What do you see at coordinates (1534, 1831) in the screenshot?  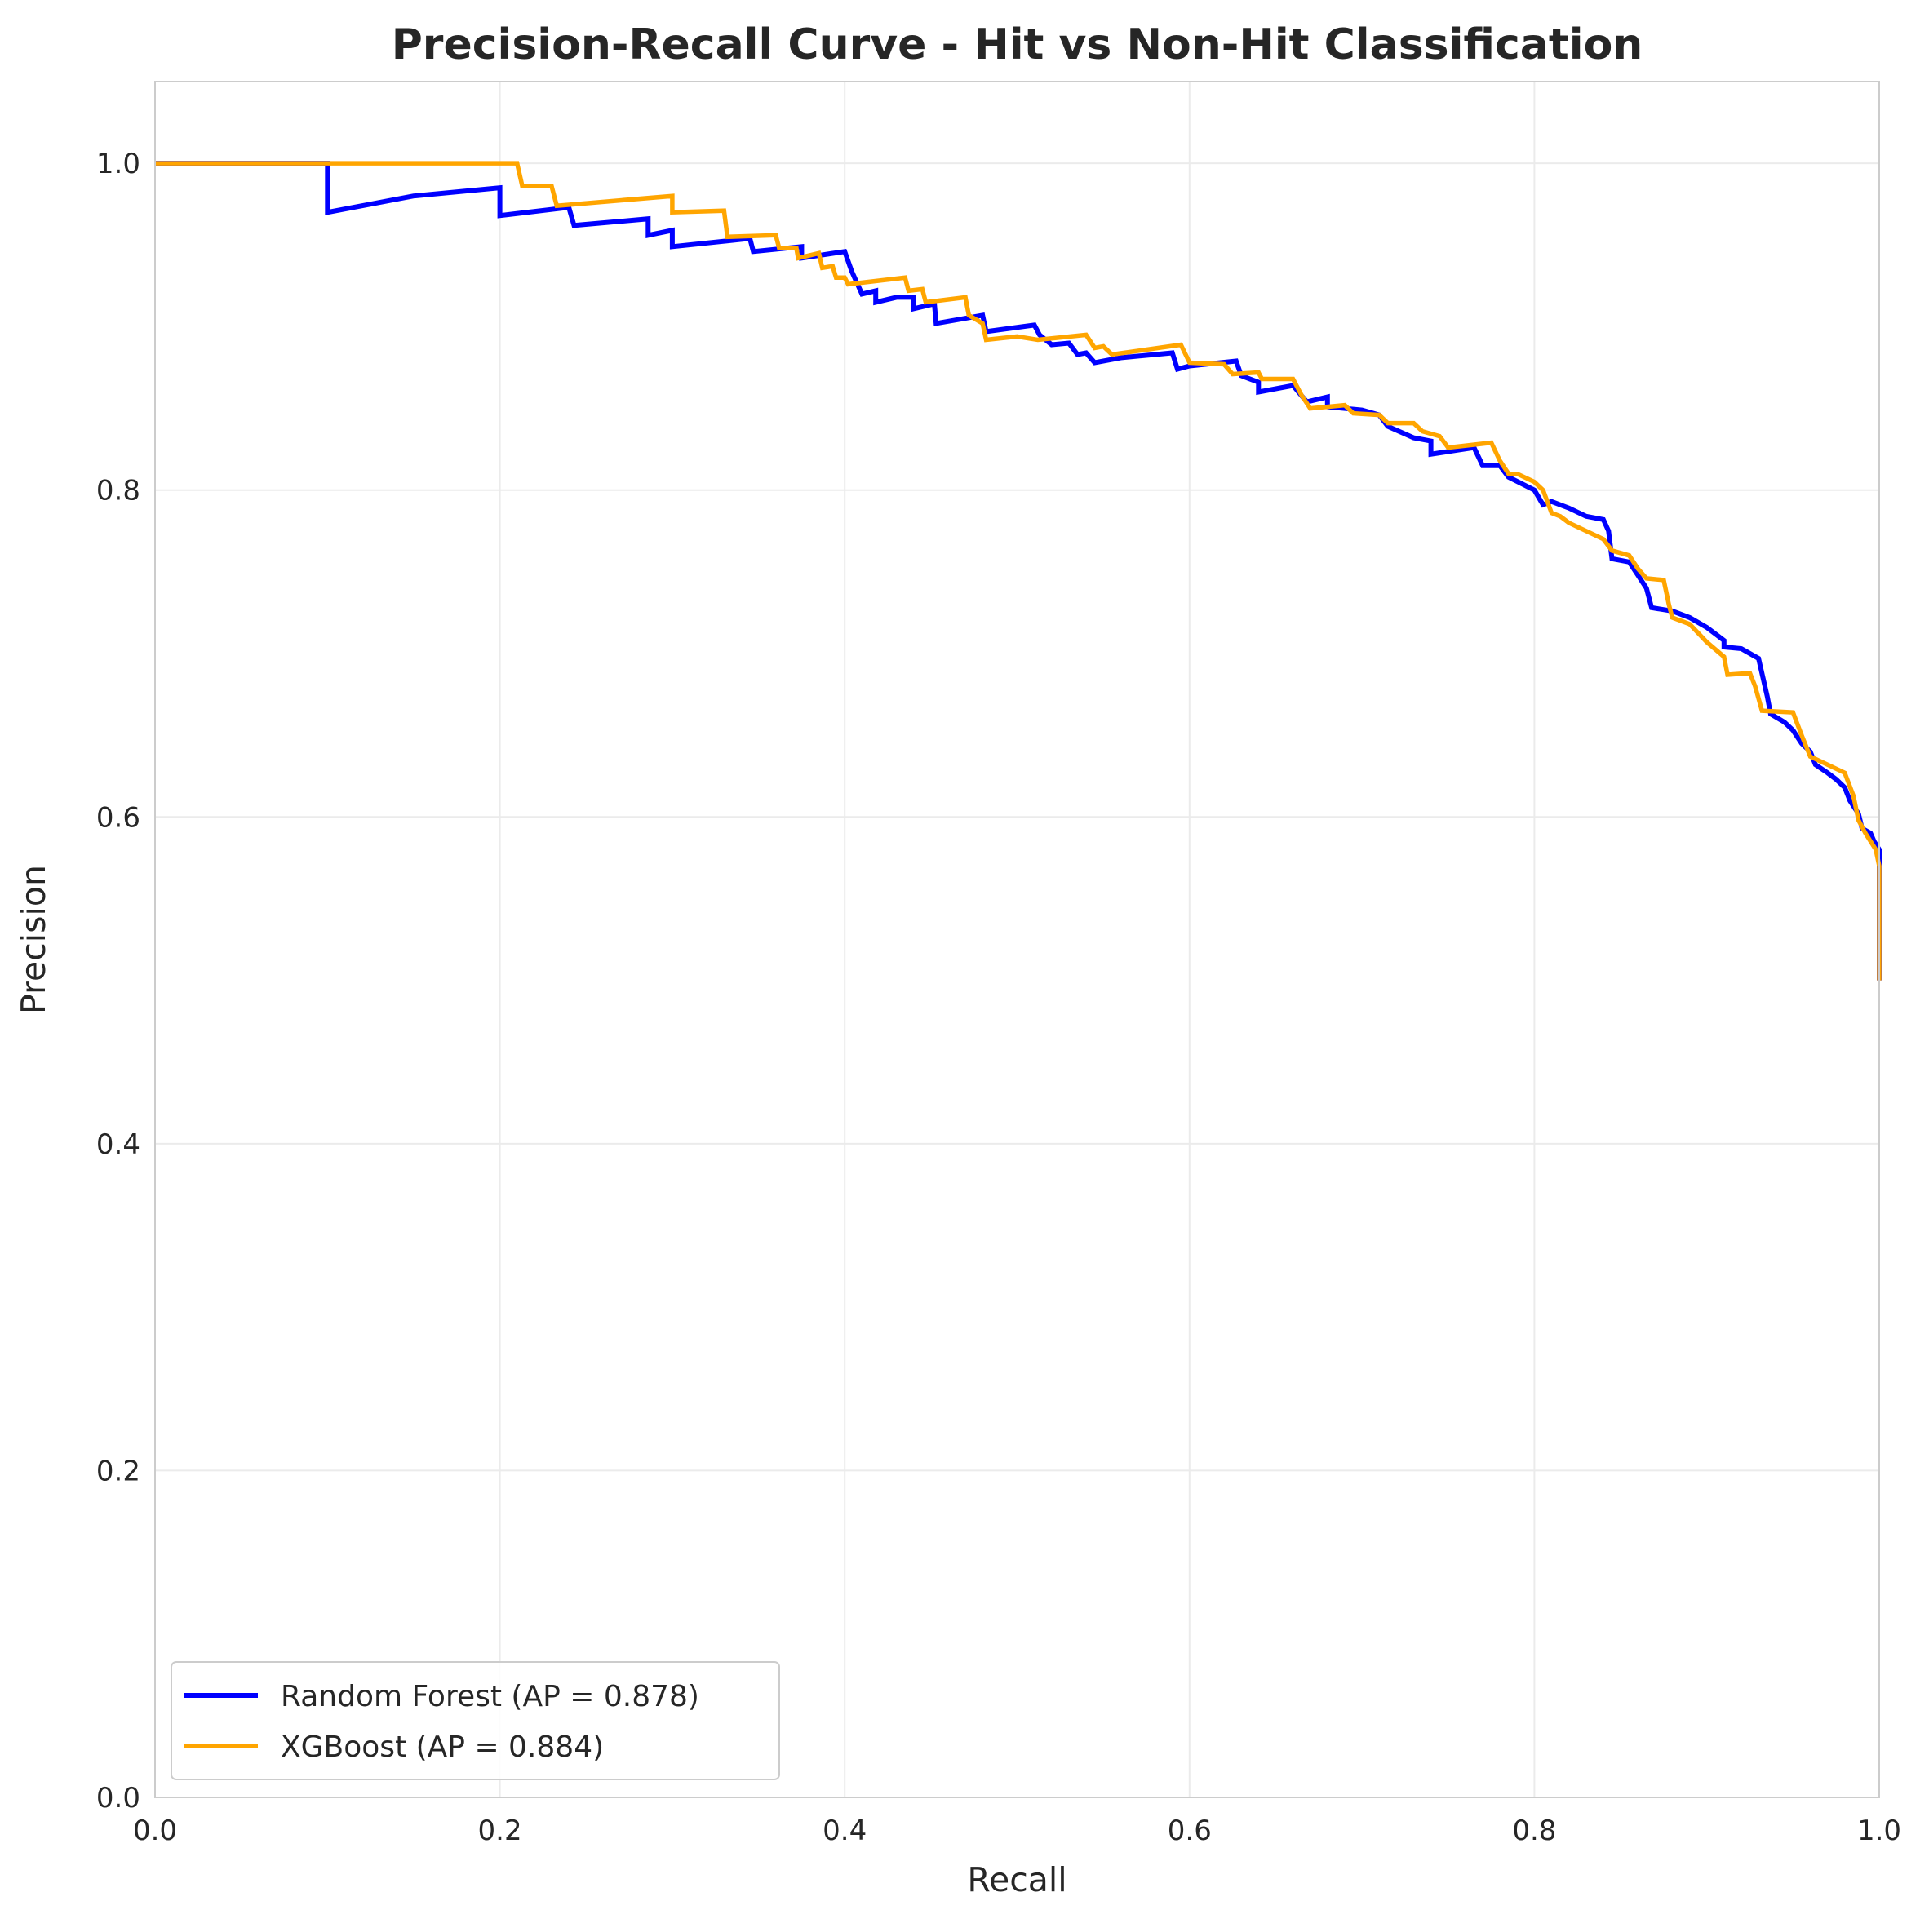 I see `x-tick-label: 0.8` at bounding box center [1534, 1831].